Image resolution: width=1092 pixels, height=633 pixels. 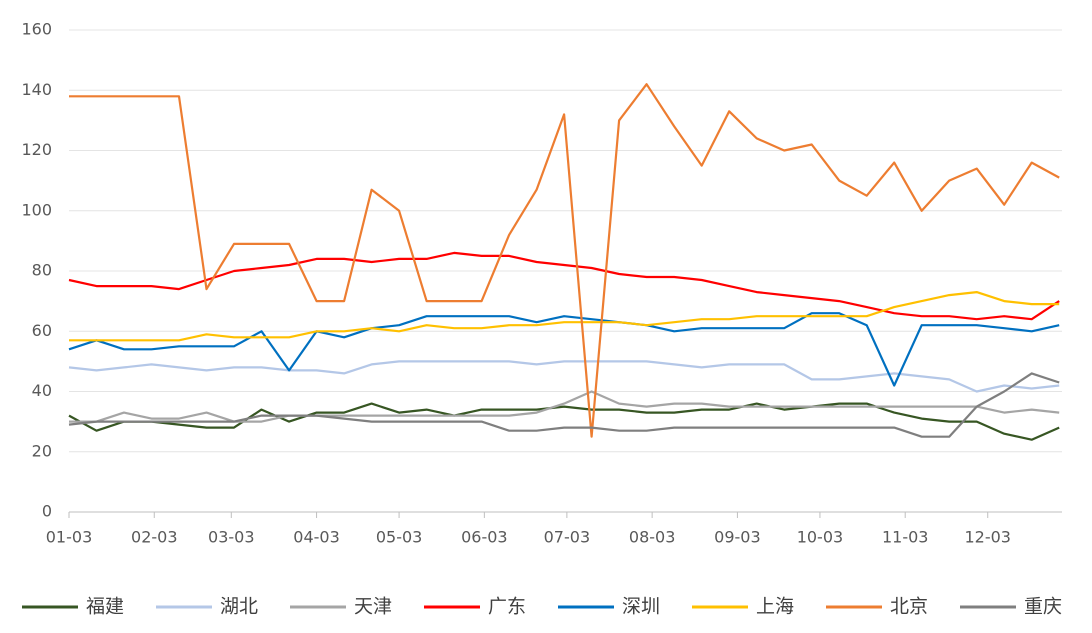 I want to click on x-tick-label: 10-03, so click(x=820, y=537).